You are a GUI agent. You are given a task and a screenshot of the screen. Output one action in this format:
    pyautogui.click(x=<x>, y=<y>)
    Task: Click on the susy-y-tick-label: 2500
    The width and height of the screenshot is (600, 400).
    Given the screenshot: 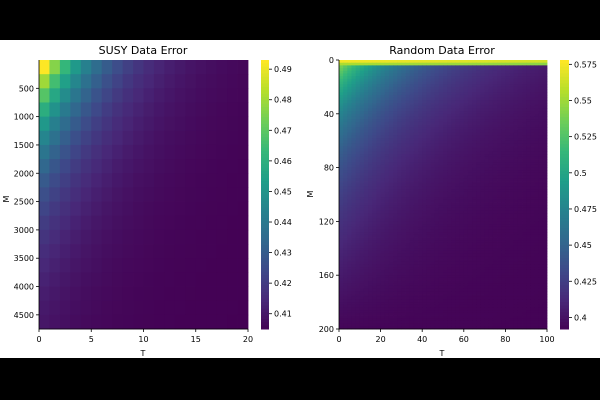 What is the action you would take?
    pyautogui.click(x=24, y=202)
    